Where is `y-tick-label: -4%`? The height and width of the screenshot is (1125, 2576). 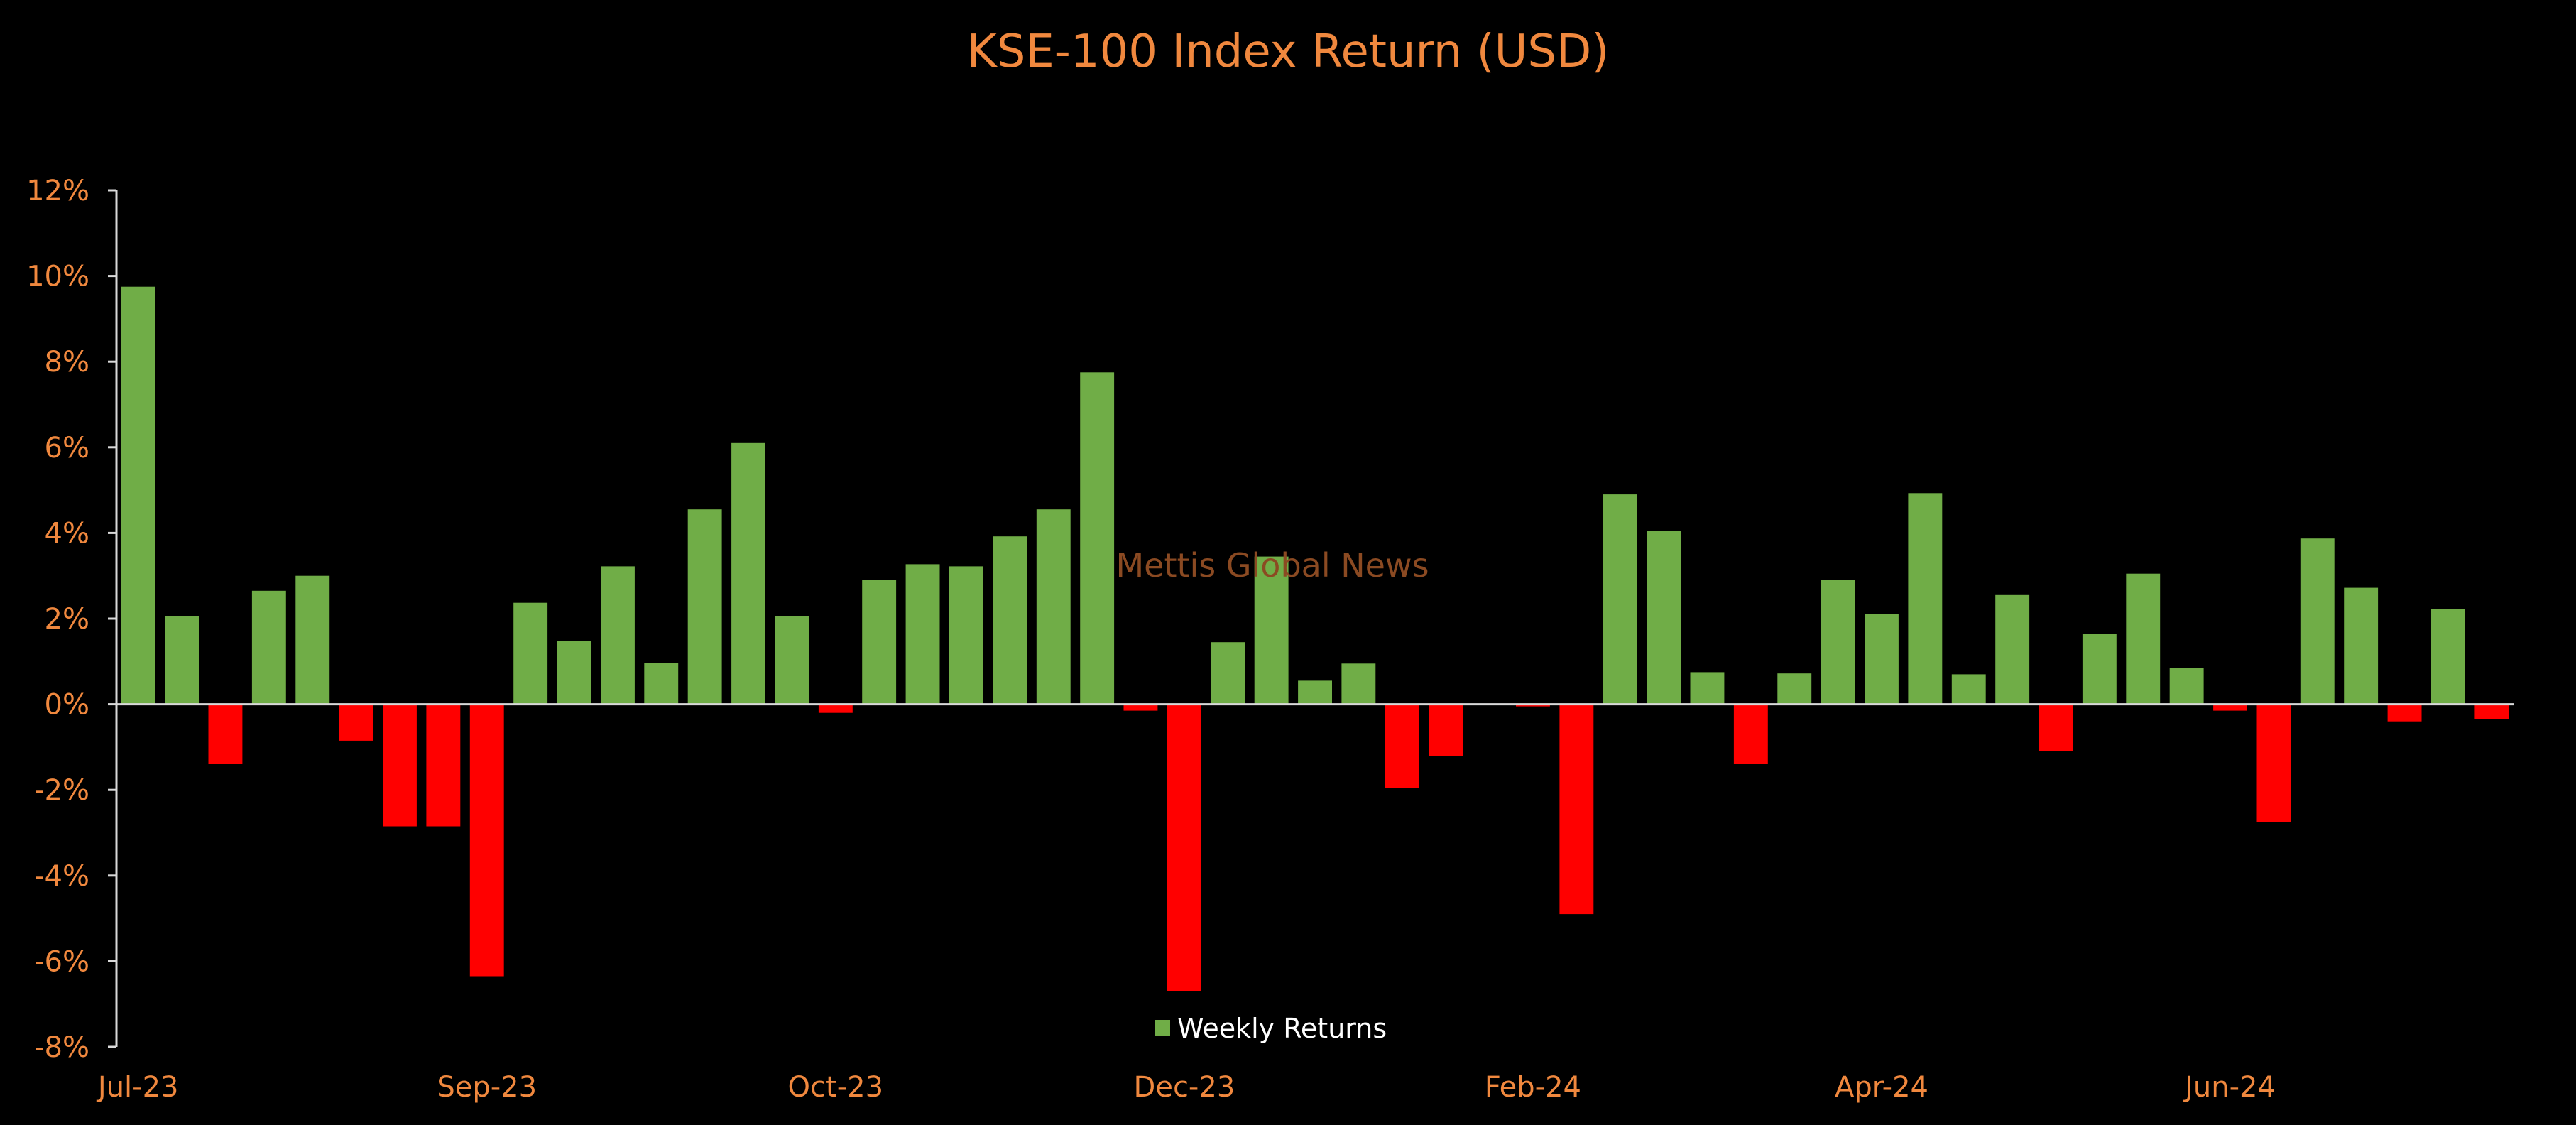
y-tick-label: -4% is located at coordinates (61, 876).